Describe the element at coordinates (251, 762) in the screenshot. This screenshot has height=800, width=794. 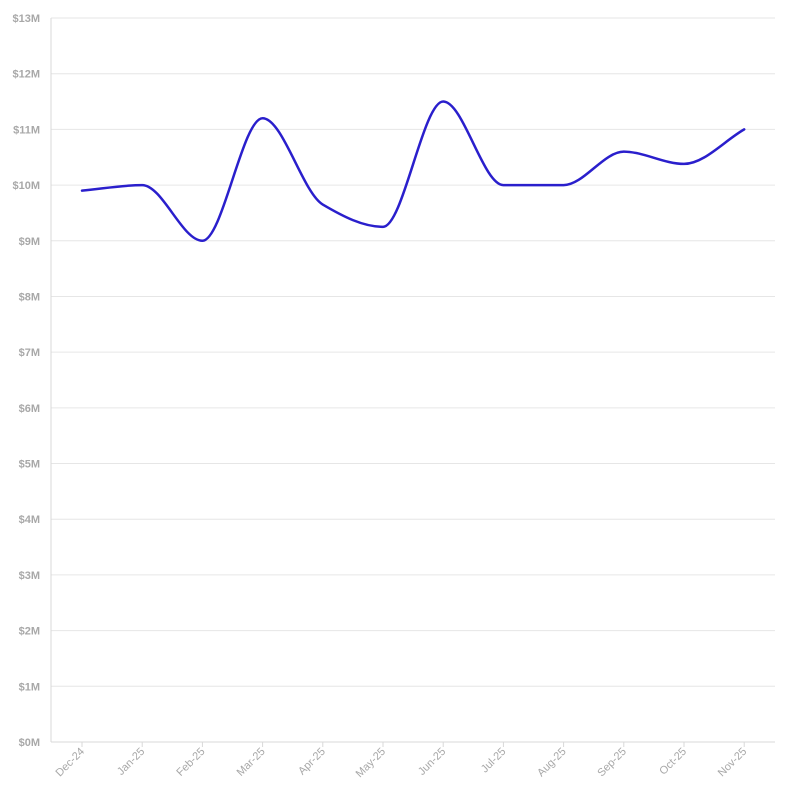
I see `x-tick-label: Mar-25` at that location.